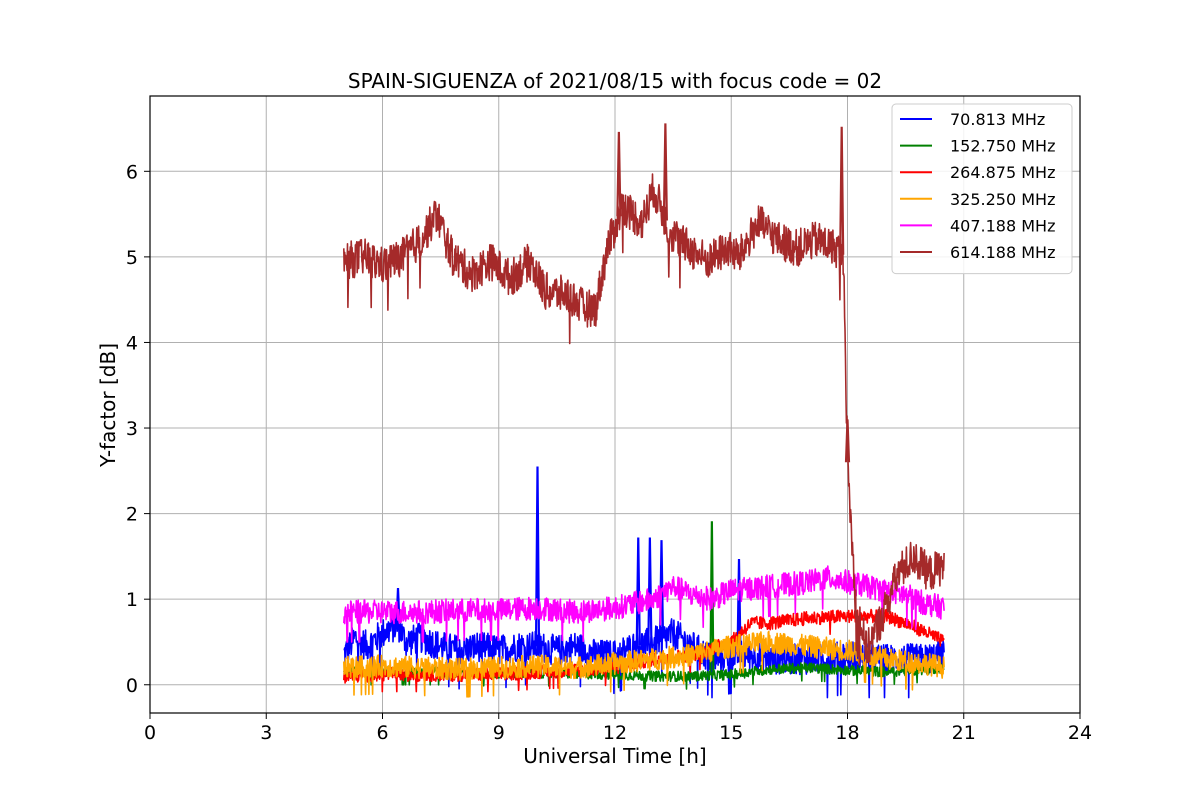 The width and height of the screenshot is (1200, 804). I want to click on x-tick-label: 15, so click(731, 733).